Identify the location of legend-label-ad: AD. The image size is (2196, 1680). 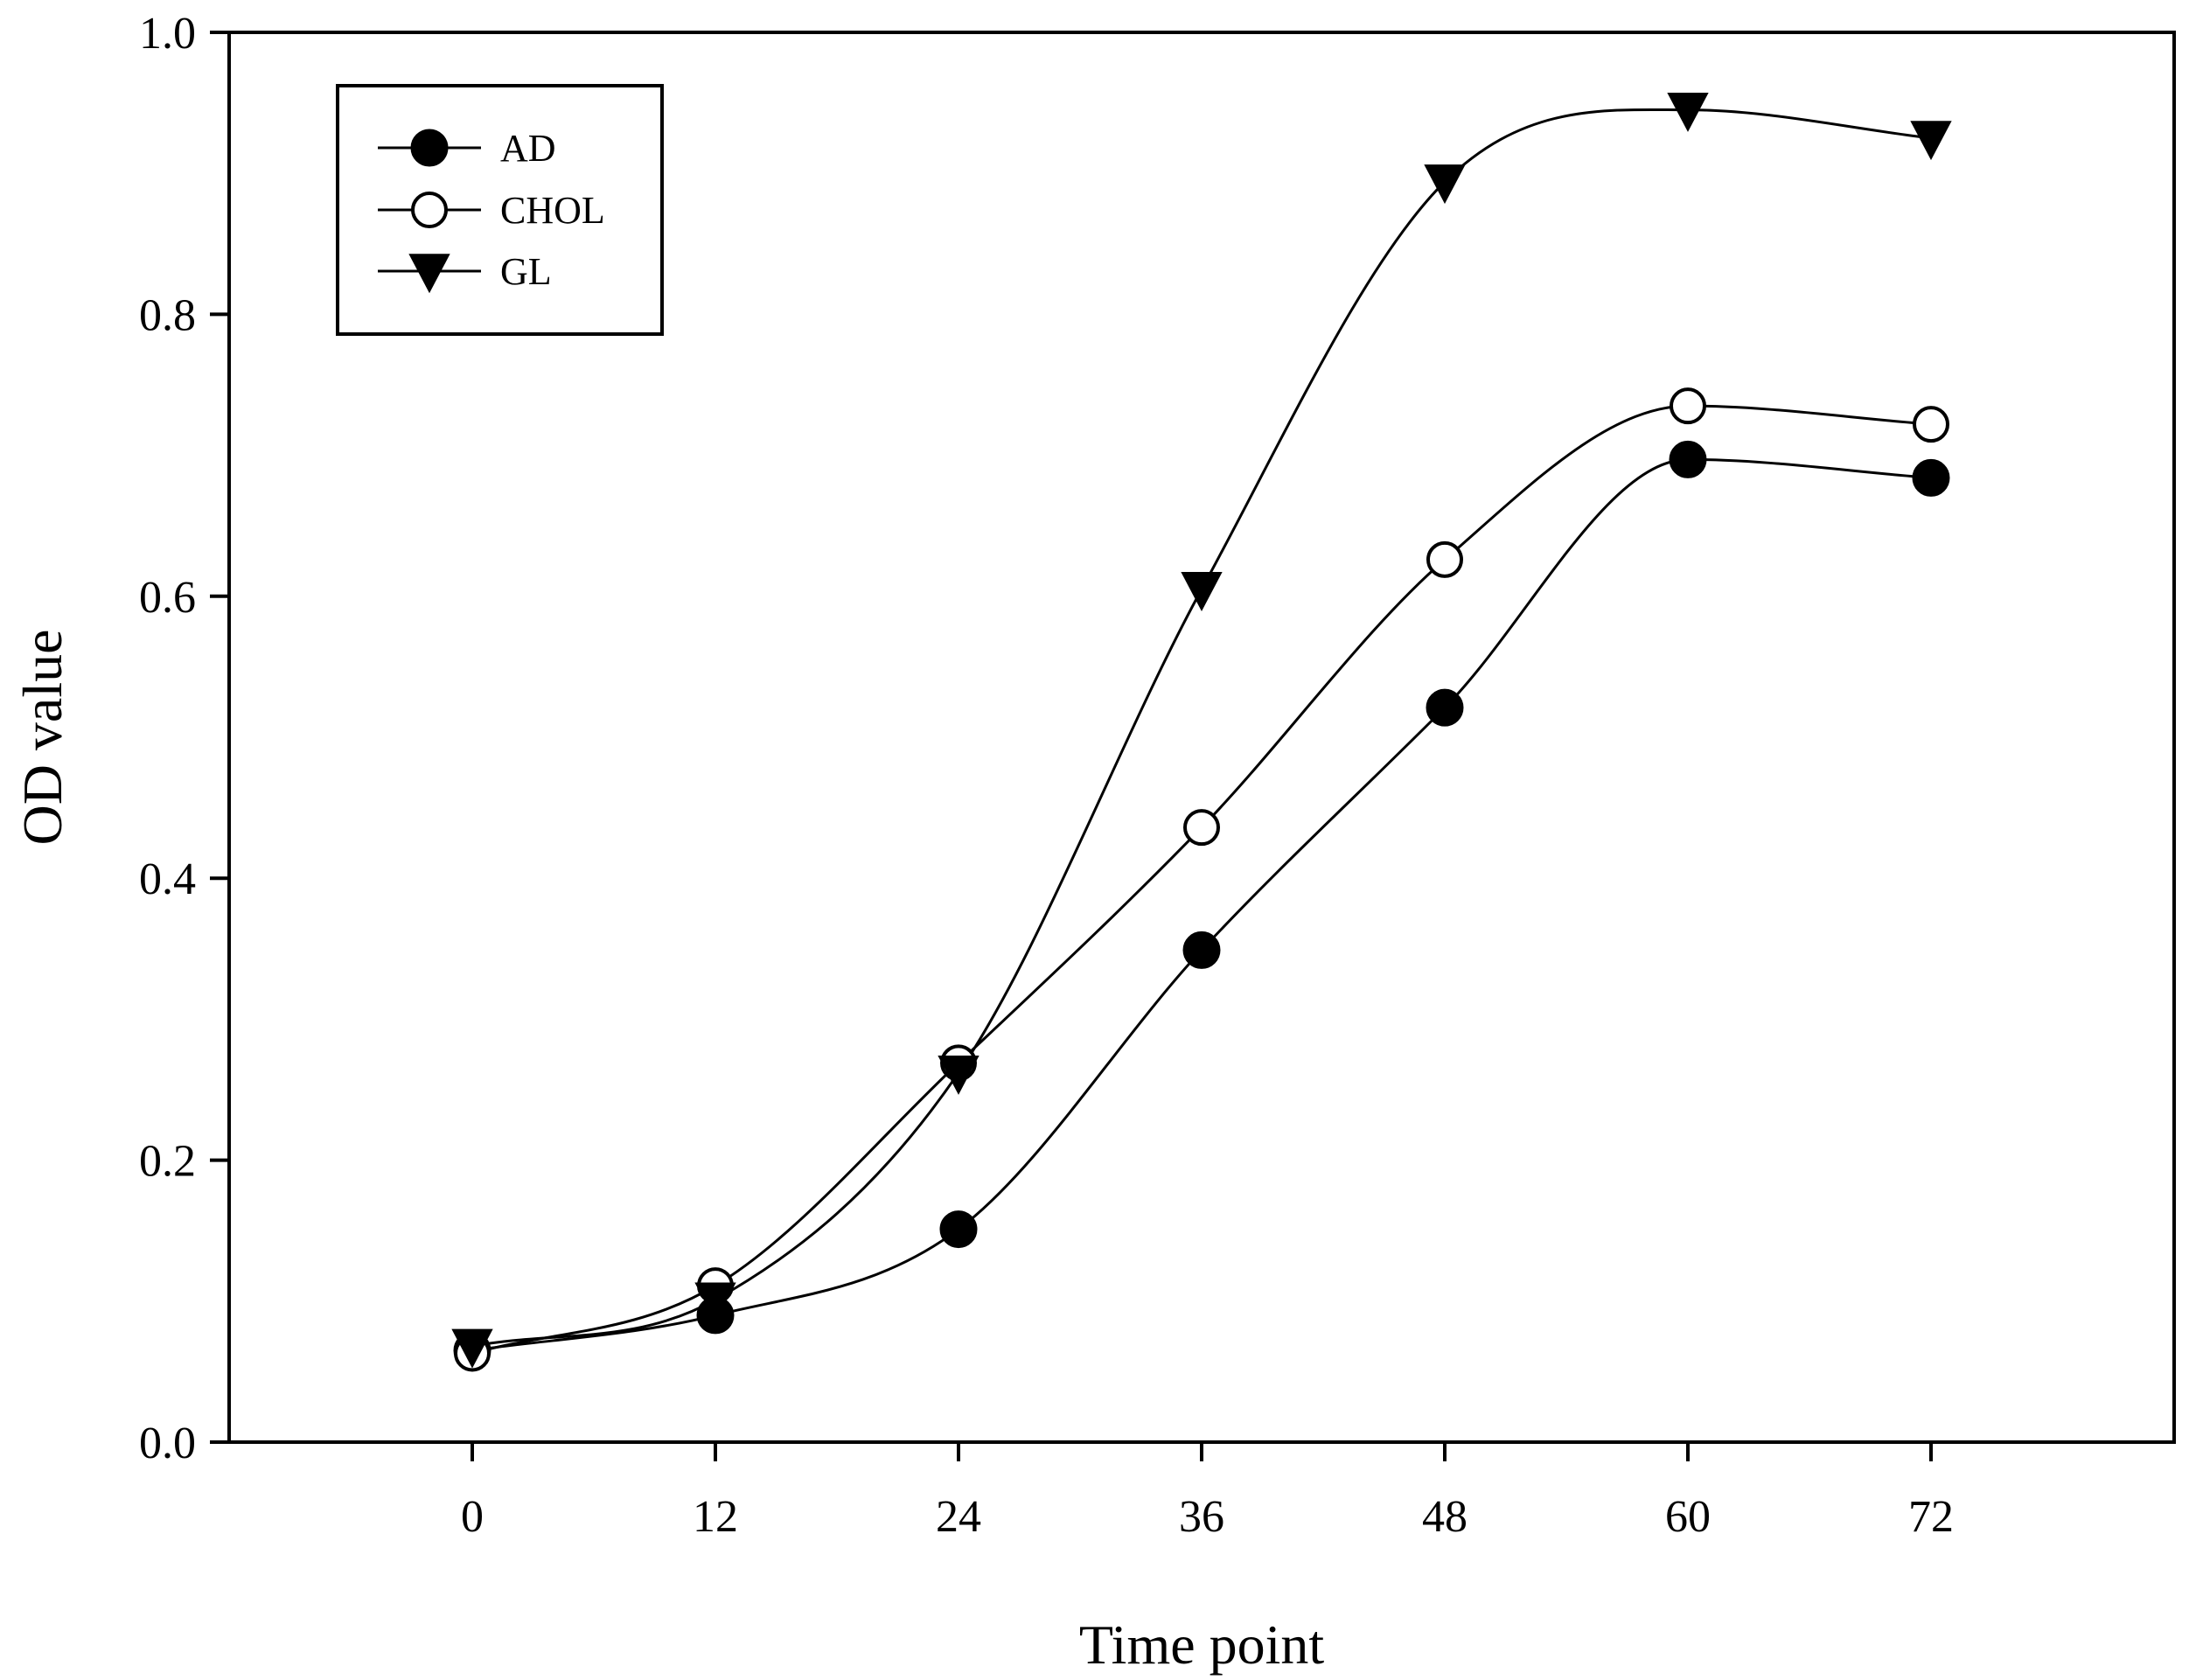
(528, 148).